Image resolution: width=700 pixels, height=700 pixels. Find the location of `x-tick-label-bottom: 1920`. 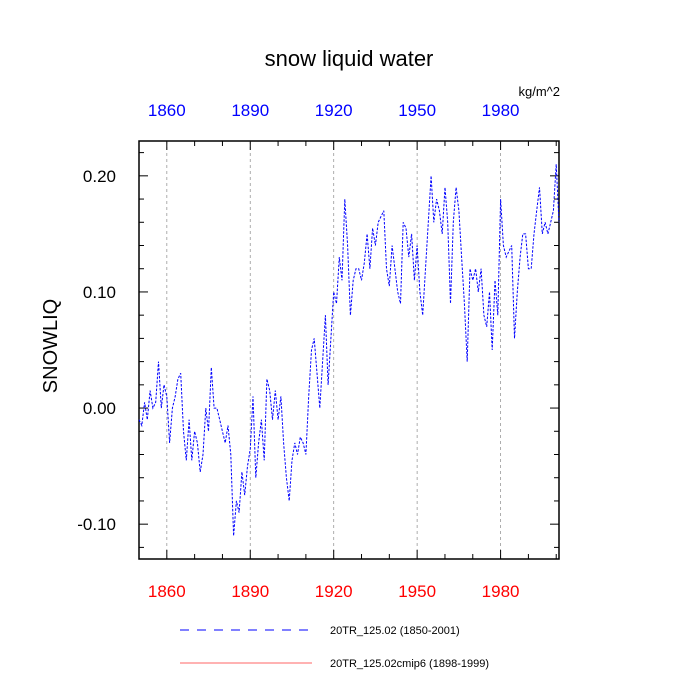

x-tick-label-bottom: 1920 is located at coordinates (334, 591).